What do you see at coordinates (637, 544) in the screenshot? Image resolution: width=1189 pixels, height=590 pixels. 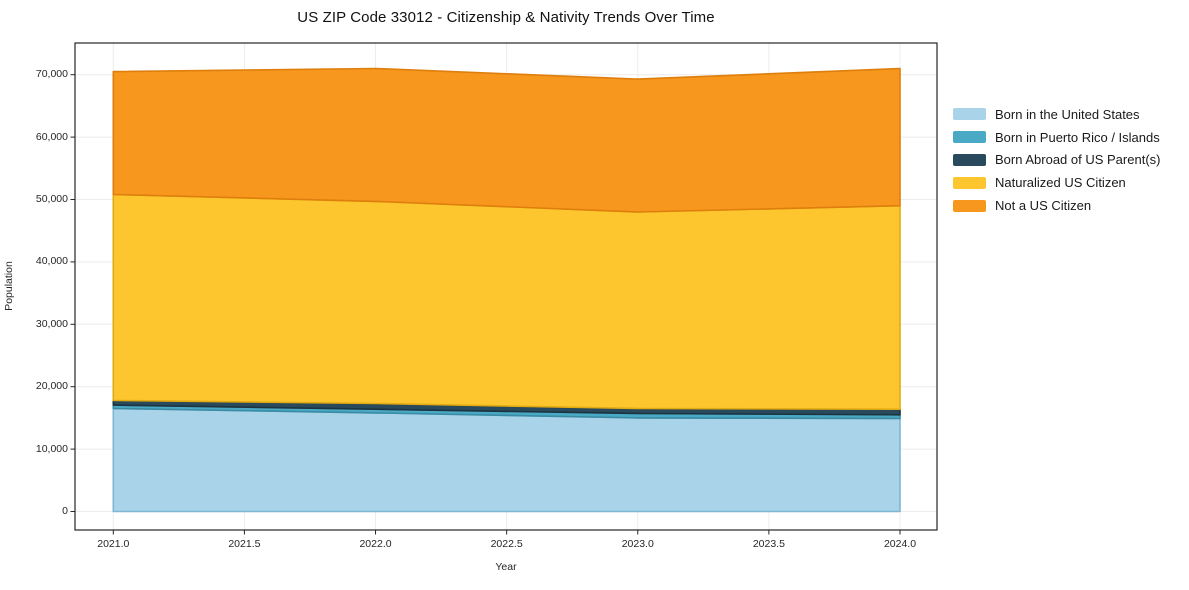 I see `x-tick-label: 2023.0` at bounding box center [637, 544].